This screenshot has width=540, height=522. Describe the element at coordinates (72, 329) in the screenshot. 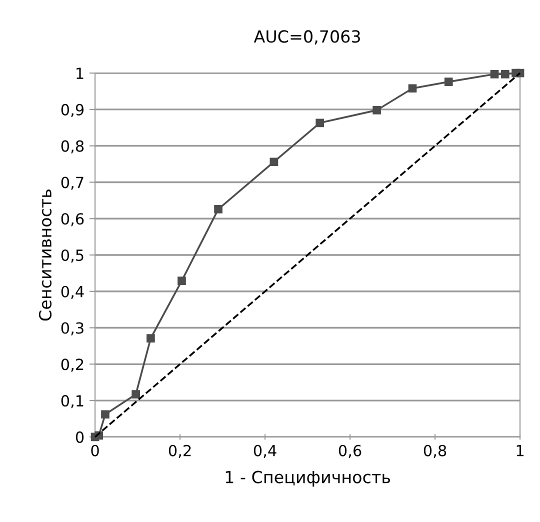

I see `y-tick-label: 0,3` at that location.